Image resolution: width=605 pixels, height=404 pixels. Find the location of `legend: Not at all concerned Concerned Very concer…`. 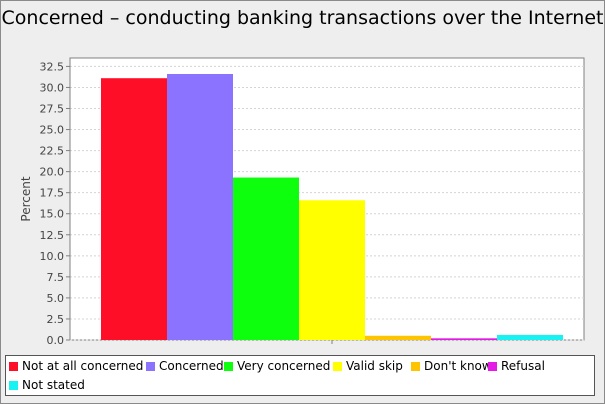

legend: Not at all concerned Concerned Very concer… is located at coordinates (300, 375).